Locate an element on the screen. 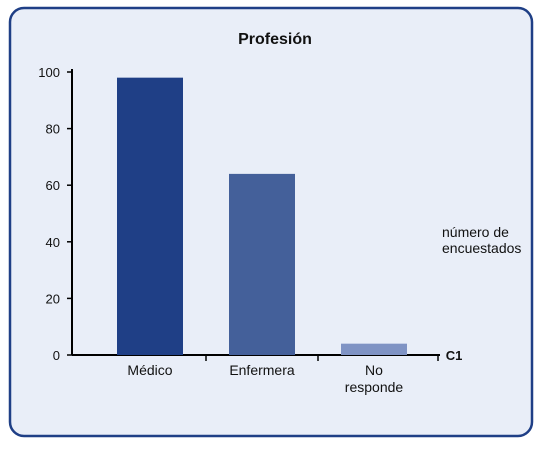 The height and width of the screenshot is (450, 543). x-tick-label: Enfermera is located at coordinates (262, 370).